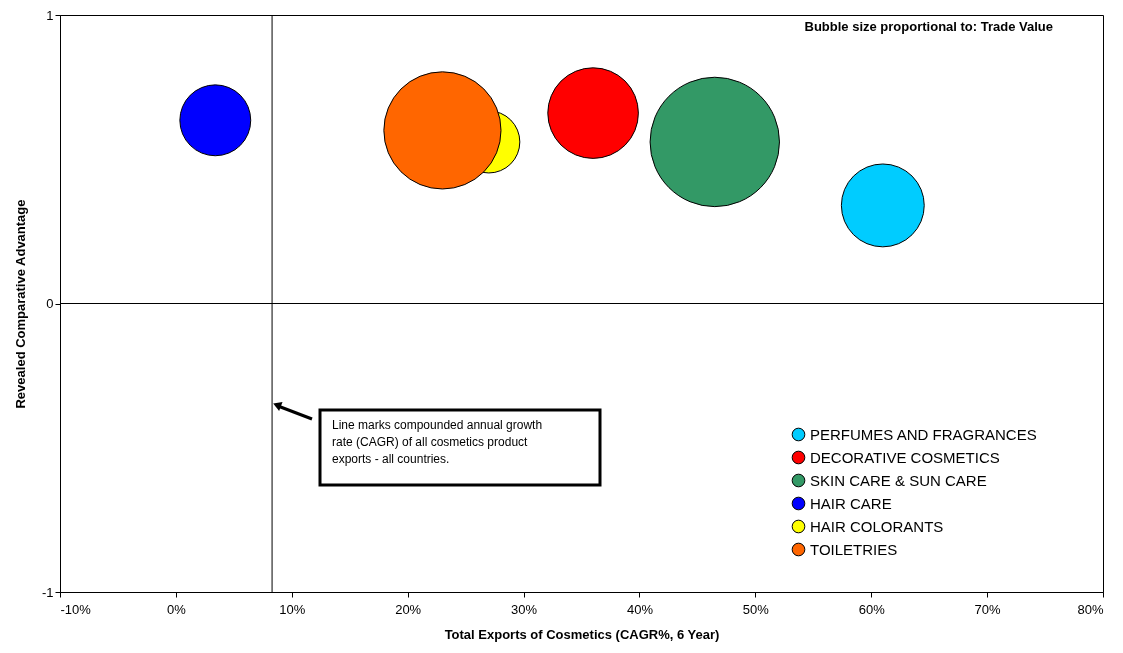  I want to click on x-tick-label: 70%, so click(988, 609).